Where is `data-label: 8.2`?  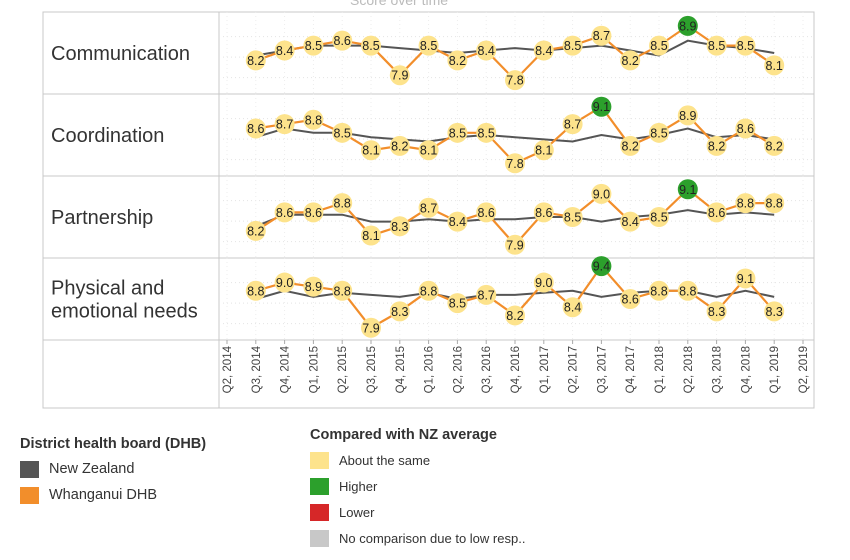
data-label: 8.2 is located at coordinates (630, 61).